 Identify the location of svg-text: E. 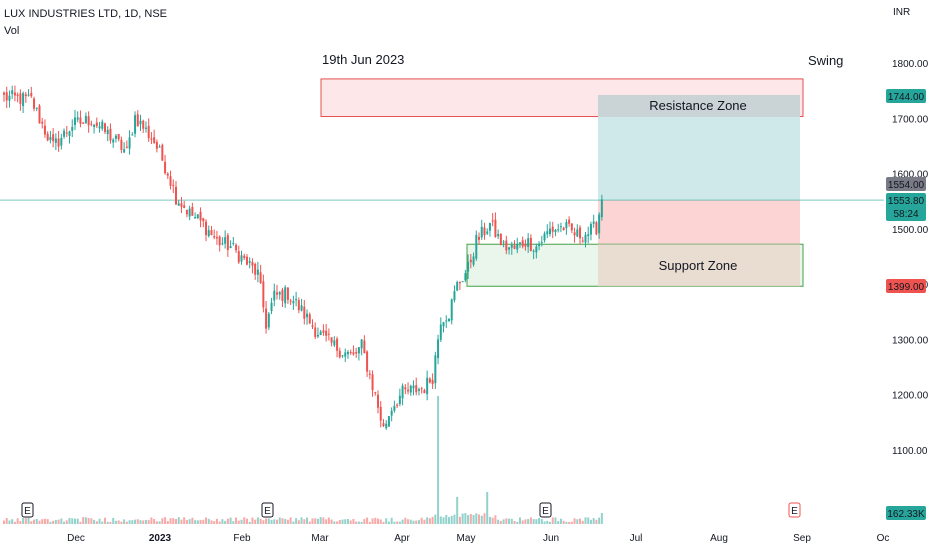
(27, 511).